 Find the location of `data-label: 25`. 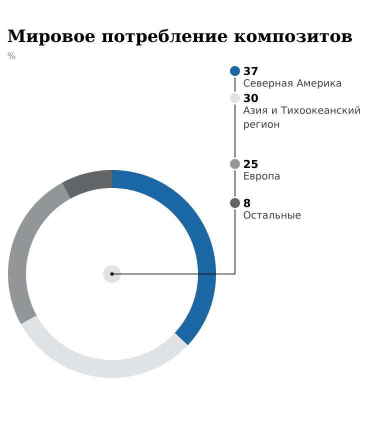

data-label: 25 is located at coordinates (251, 164).